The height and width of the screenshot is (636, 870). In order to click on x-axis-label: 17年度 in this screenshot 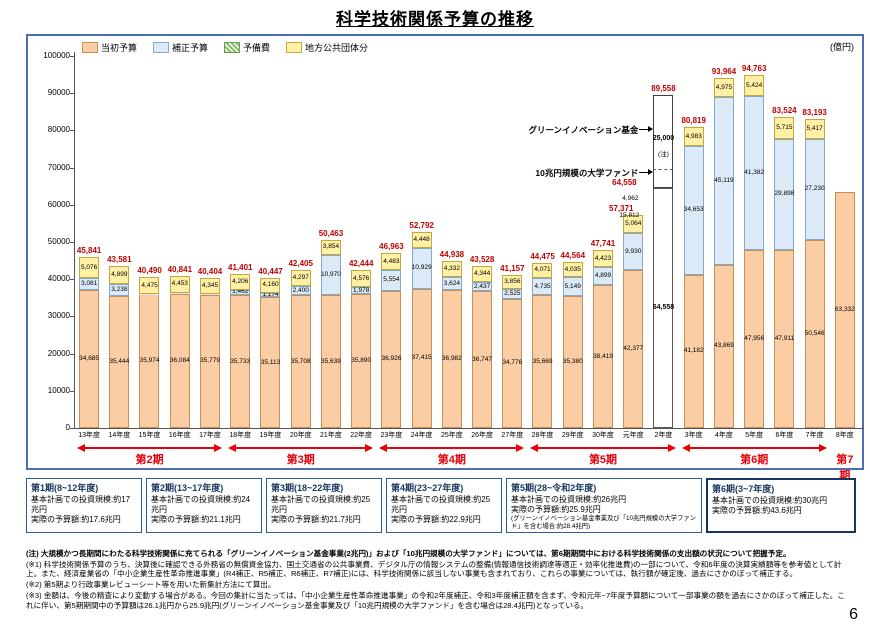, I will do `click(210, 435)`.